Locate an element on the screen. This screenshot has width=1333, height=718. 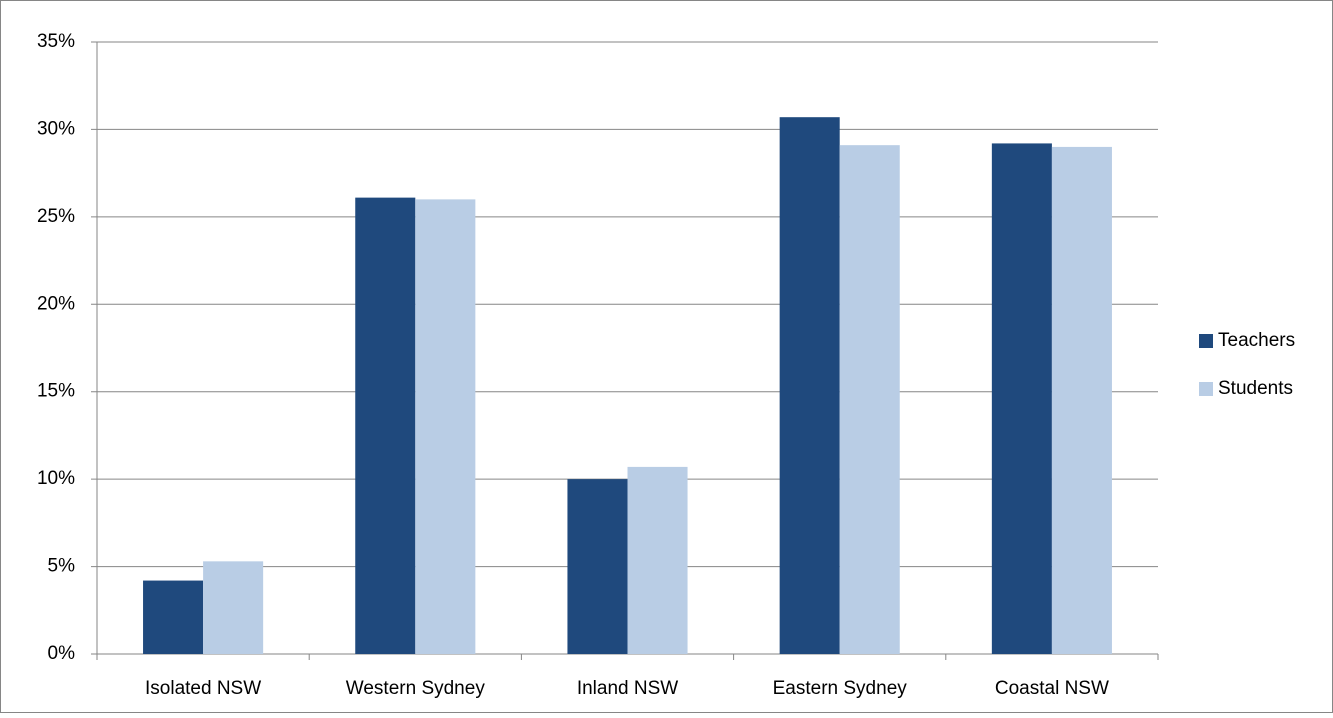
x-tick-label: Coastal NSW is located at coordinates (1052, 688).